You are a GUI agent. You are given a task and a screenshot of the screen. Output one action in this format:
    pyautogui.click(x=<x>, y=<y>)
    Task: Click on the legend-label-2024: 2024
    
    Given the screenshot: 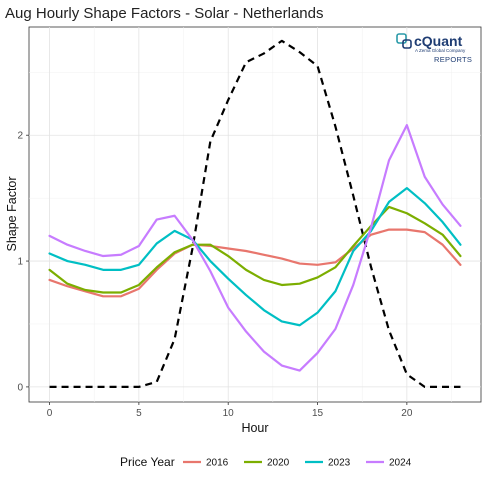 What is the action you would take?
    pyautogui.click(x=400, y=463)
    